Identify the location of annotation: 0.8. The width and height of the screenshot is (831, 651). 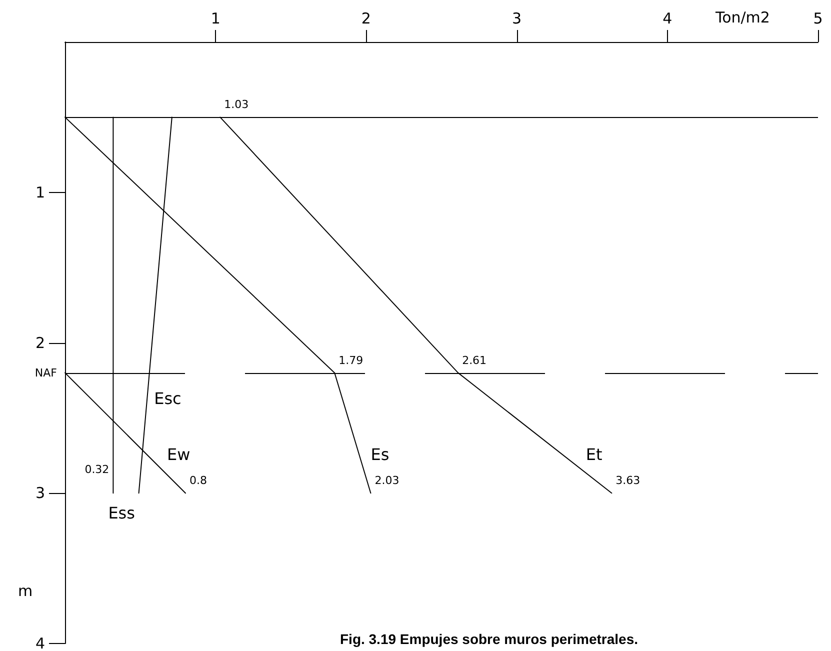
(198, 481).